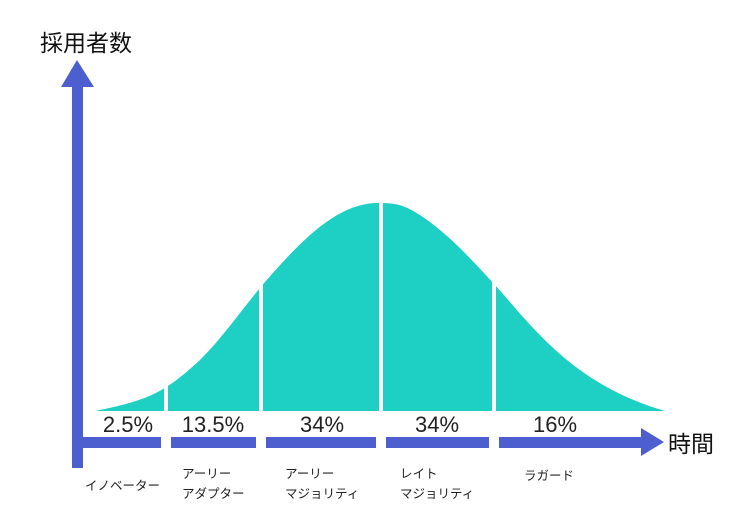  I want to click on y-axis, so click(77, 264).